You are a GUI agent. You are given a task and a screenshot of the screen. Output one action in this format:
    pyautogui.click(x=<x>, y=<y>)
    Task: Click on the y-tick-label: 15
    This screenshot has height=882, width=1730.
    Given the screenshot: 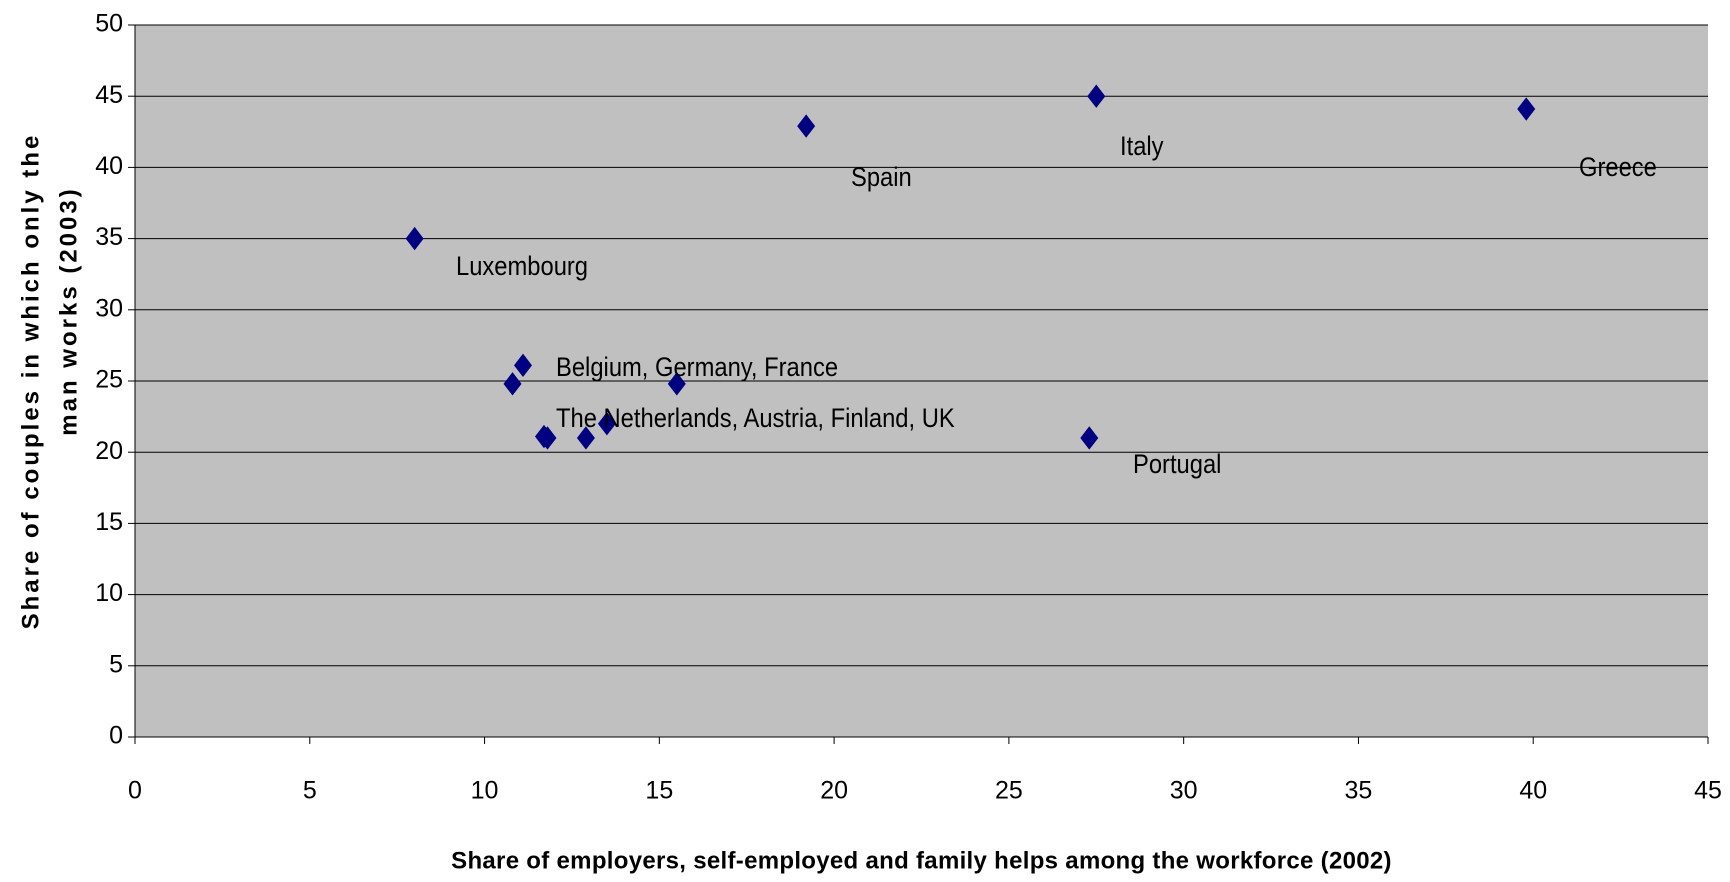 What is the action you would take?
    pyautogui.click(x=109, y=522)
    